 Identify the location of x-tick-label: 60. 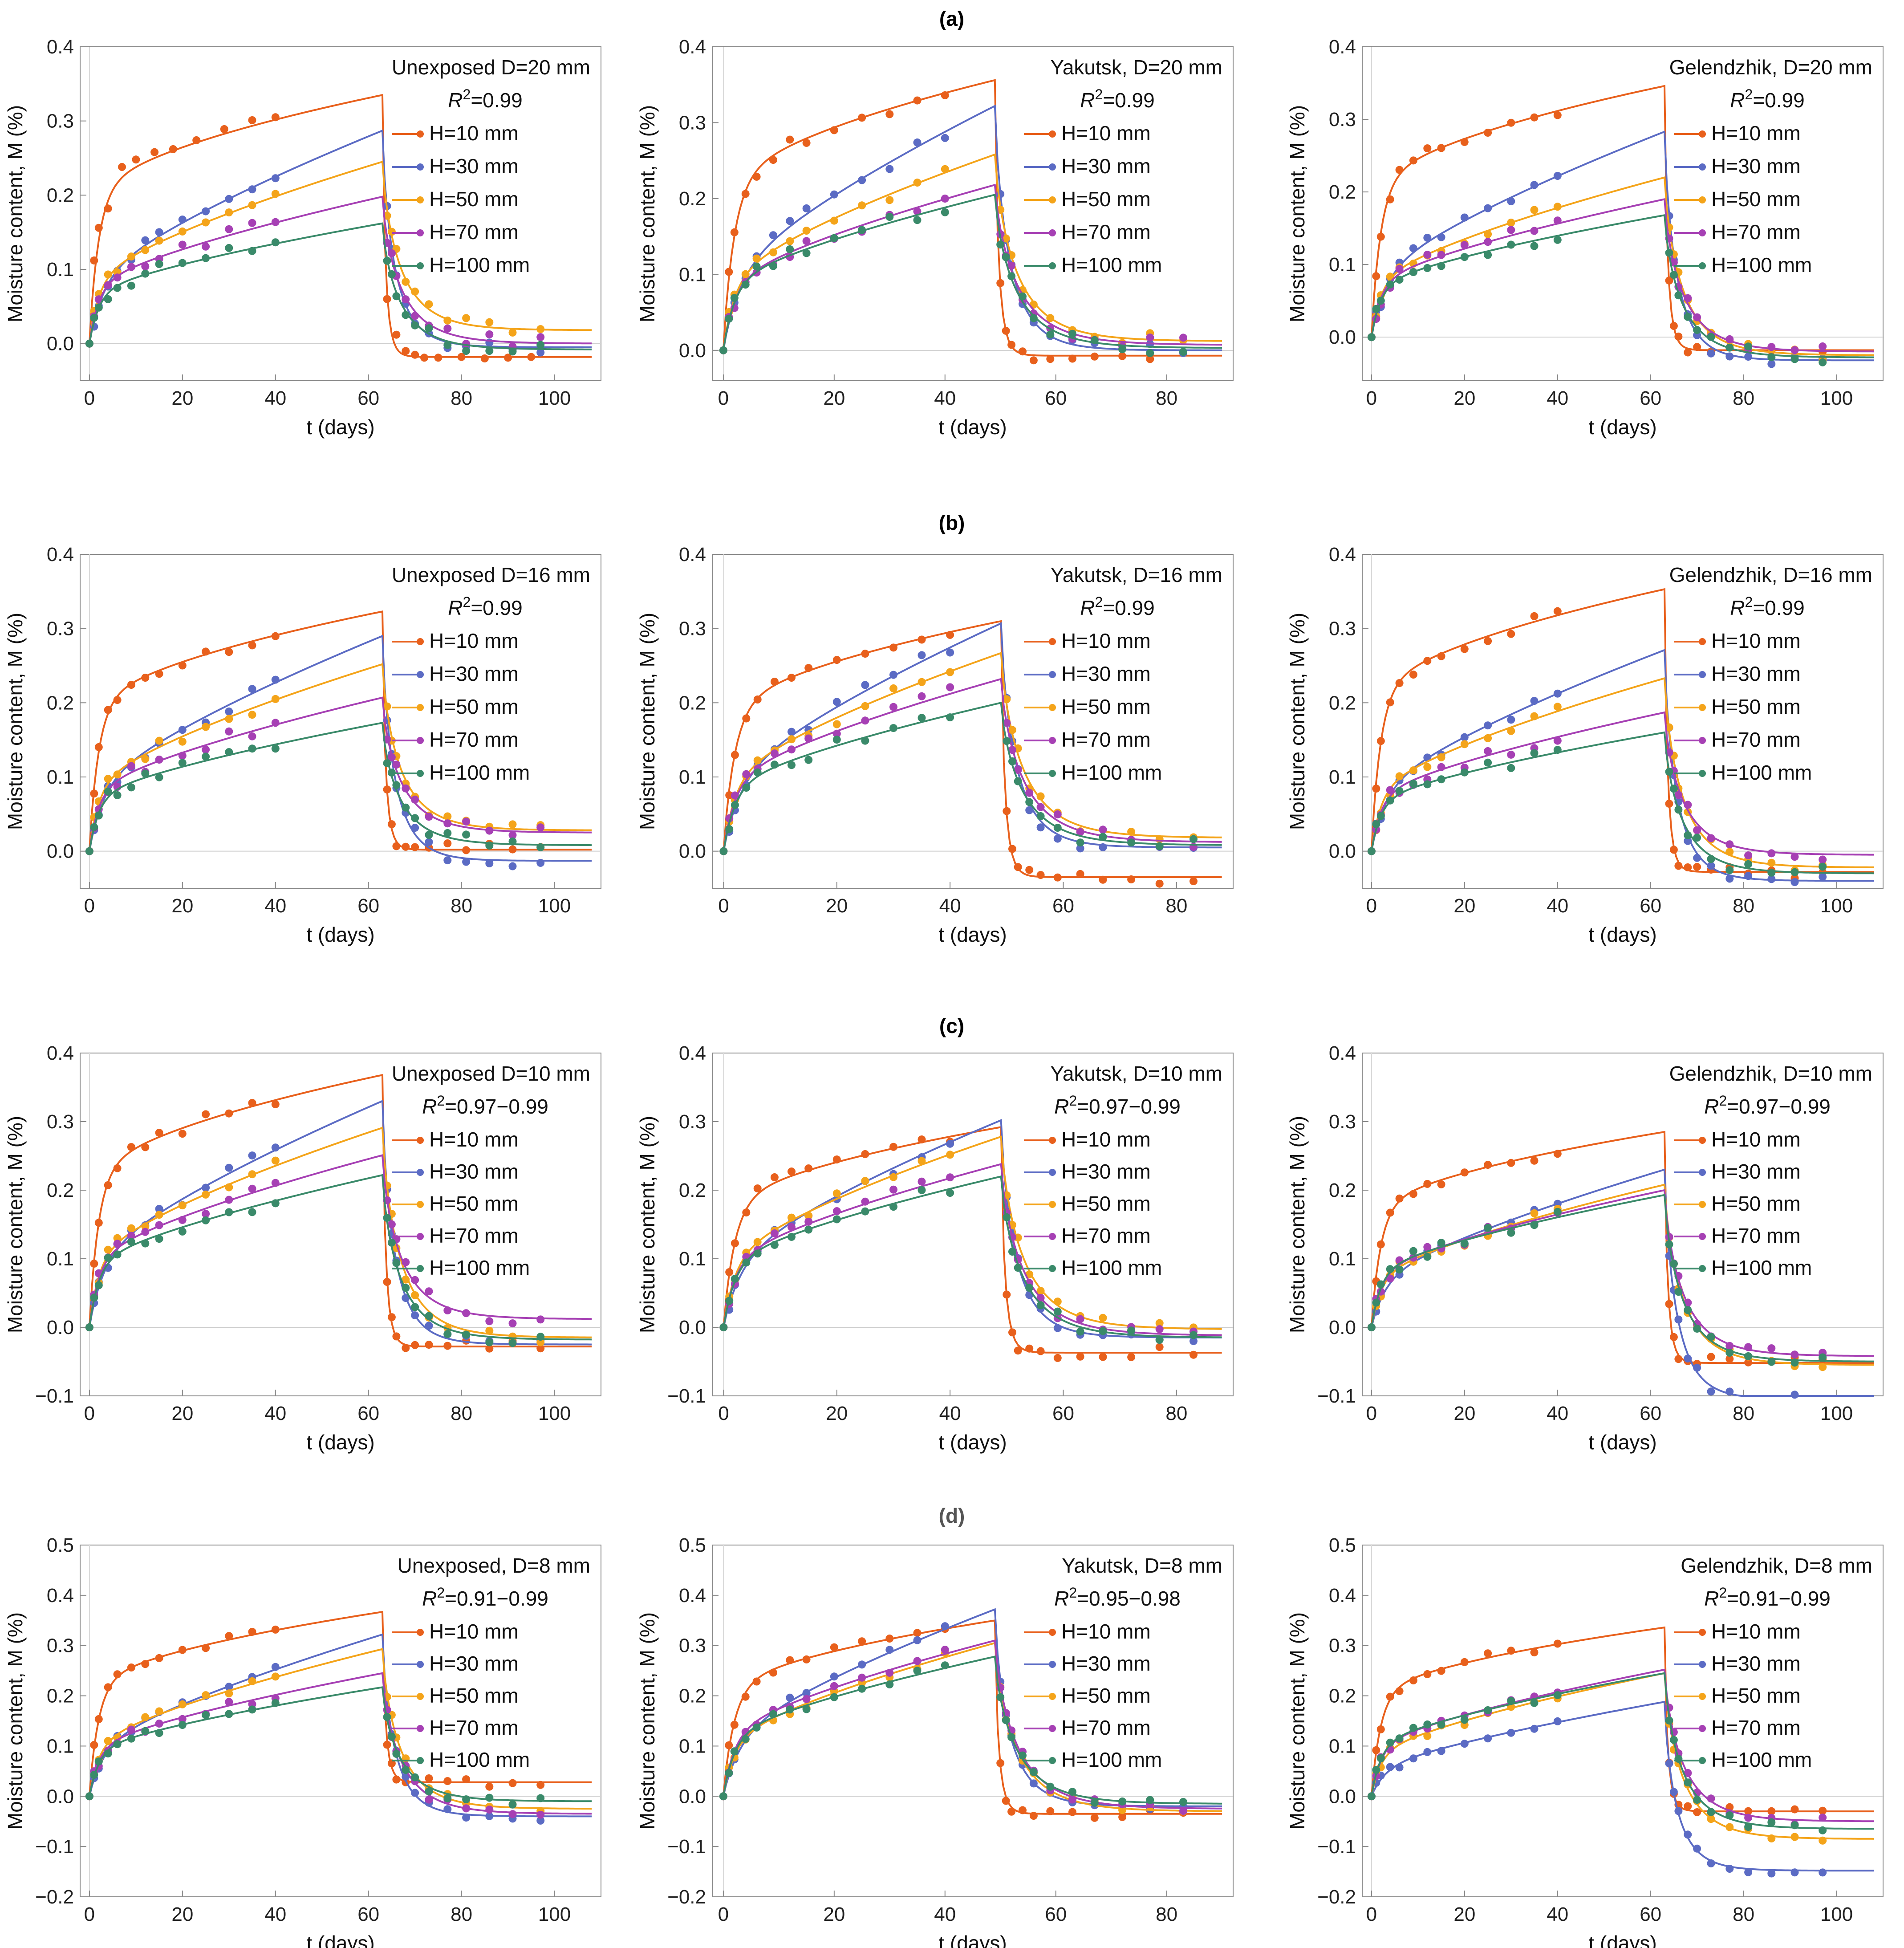
(1650, 1914).